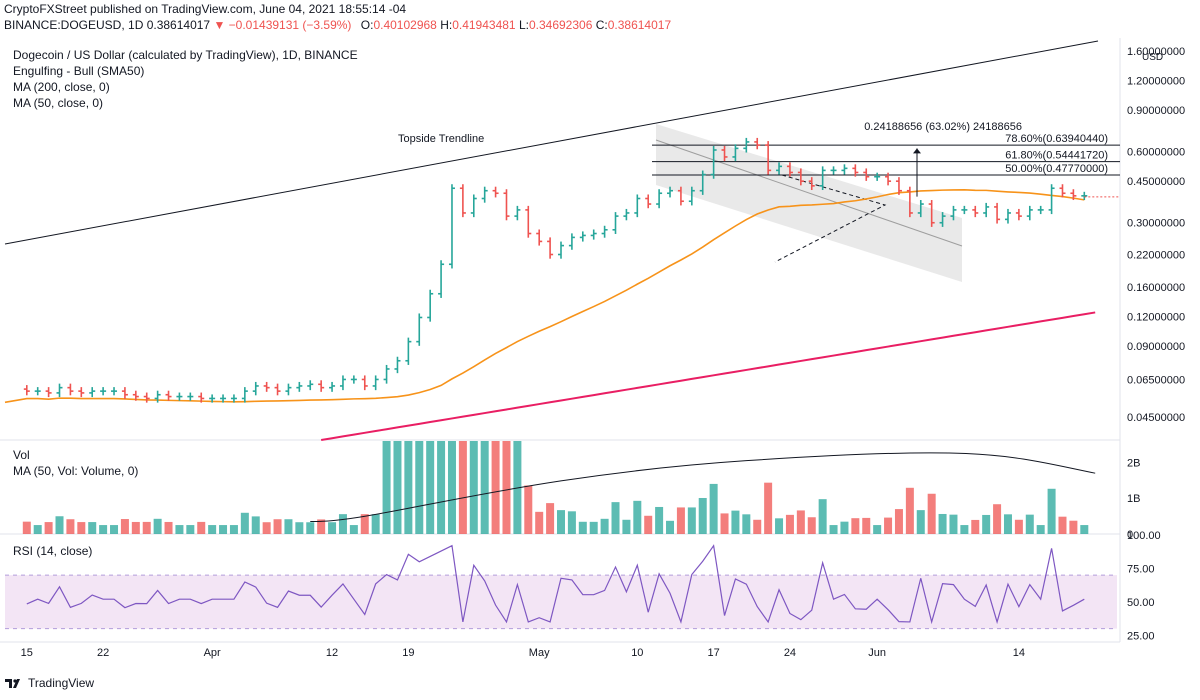 The width and height of the screenshot is (1200, 700). Describe the element at coordinates (61, 683) in the screenshot. I see `brand-text: TradingView` at that location.